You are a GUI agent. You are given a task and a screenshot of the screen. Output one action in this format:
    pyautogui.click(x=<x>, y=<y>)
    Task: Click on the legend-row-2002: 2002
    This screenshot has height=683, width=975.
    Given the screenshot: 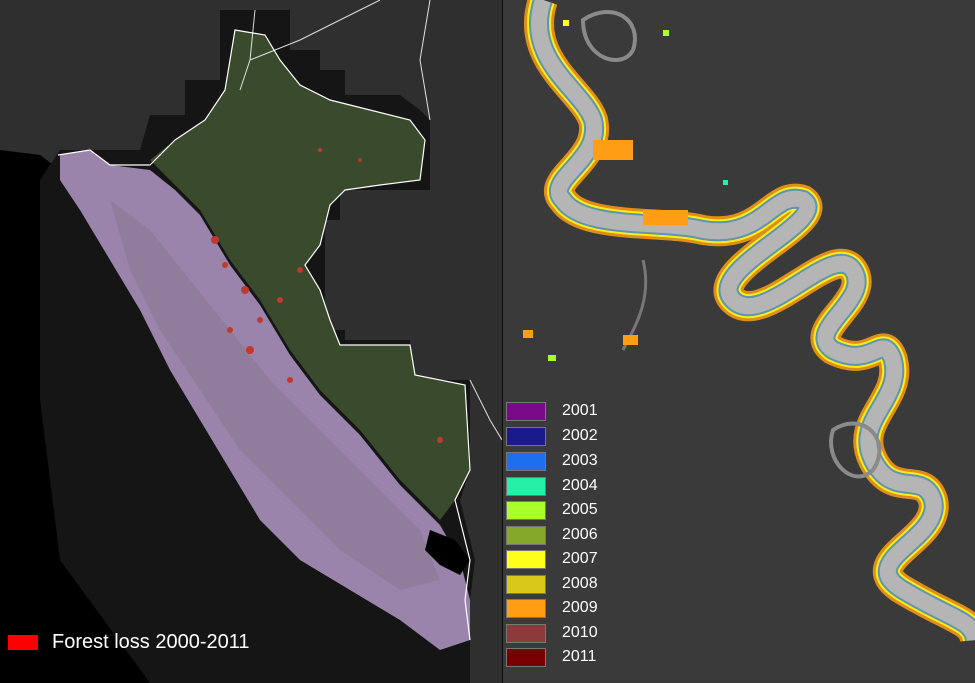 What is the action you would take?
    pyautogui.click(x=552, y=436)
    